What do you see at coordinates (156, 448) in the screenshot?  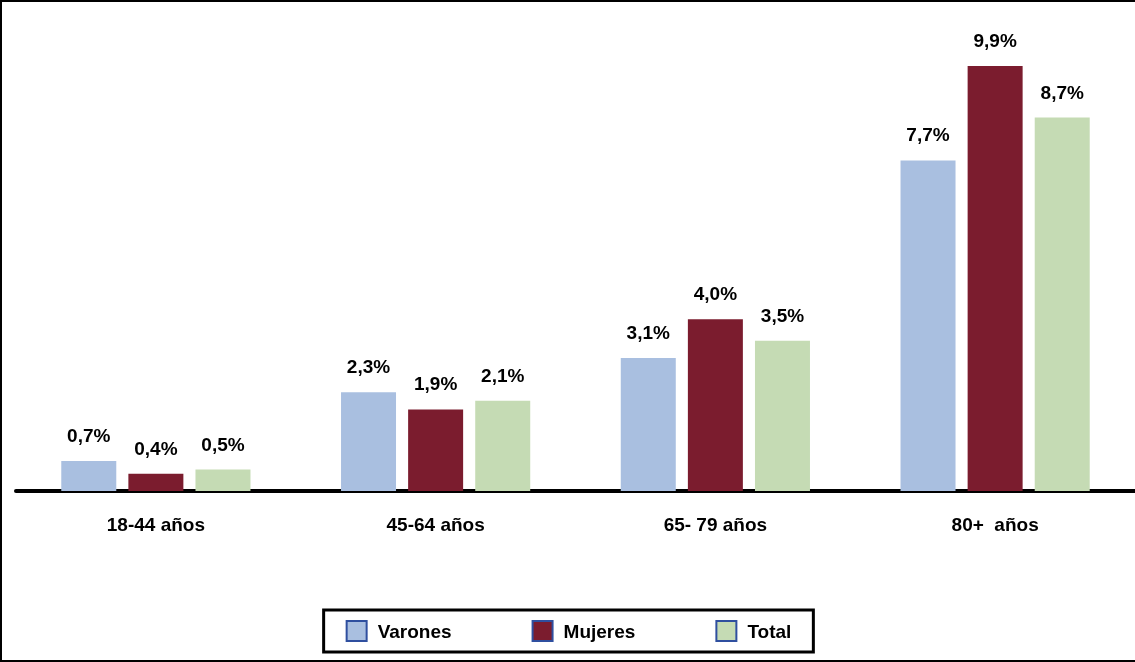 I see `data-label: 0,4%` at bounding box center [156, 448].